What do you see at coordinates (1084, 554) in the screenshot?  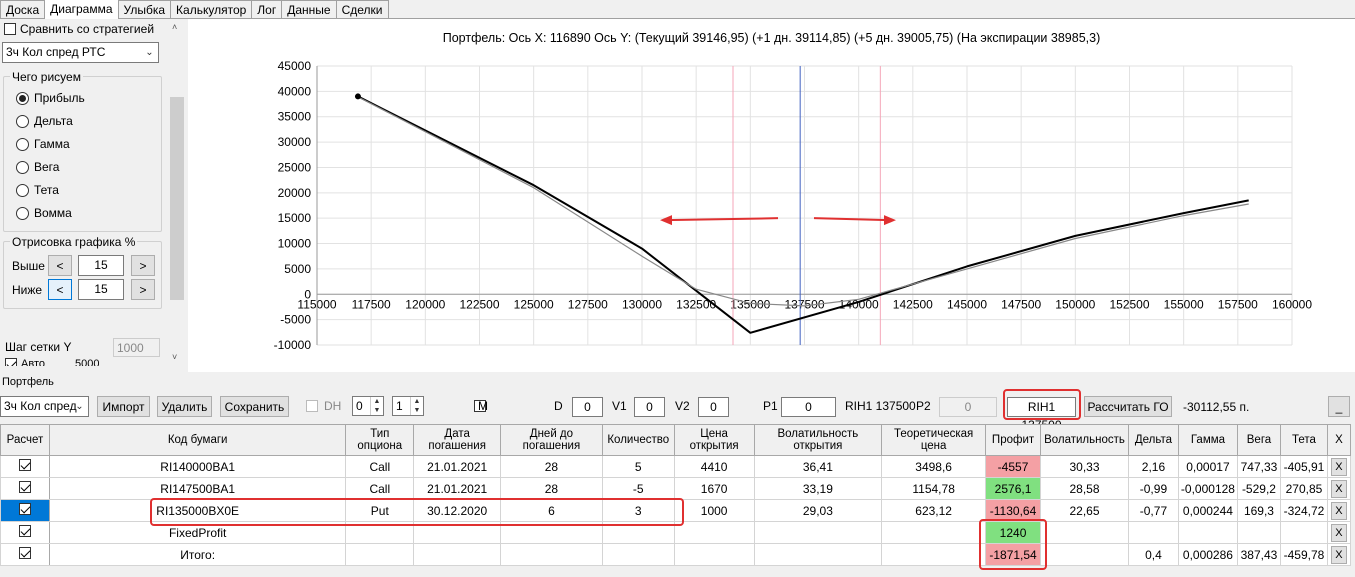 I see `cell-vol` at bounding box center [1084, 554].